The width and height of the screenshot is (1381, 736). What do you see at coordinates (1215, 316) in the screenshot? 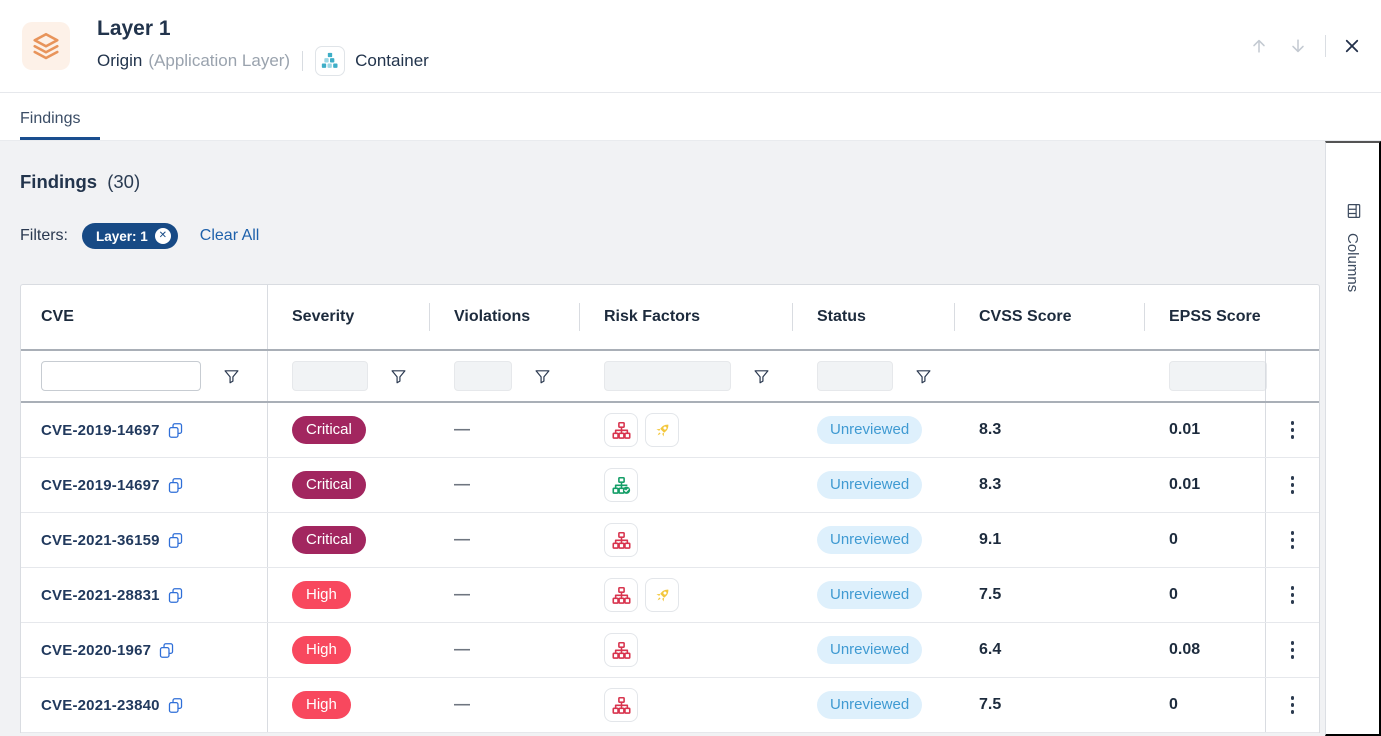
I see `column-header-epss: EPSS Score` at bounding box center [1215, 316].